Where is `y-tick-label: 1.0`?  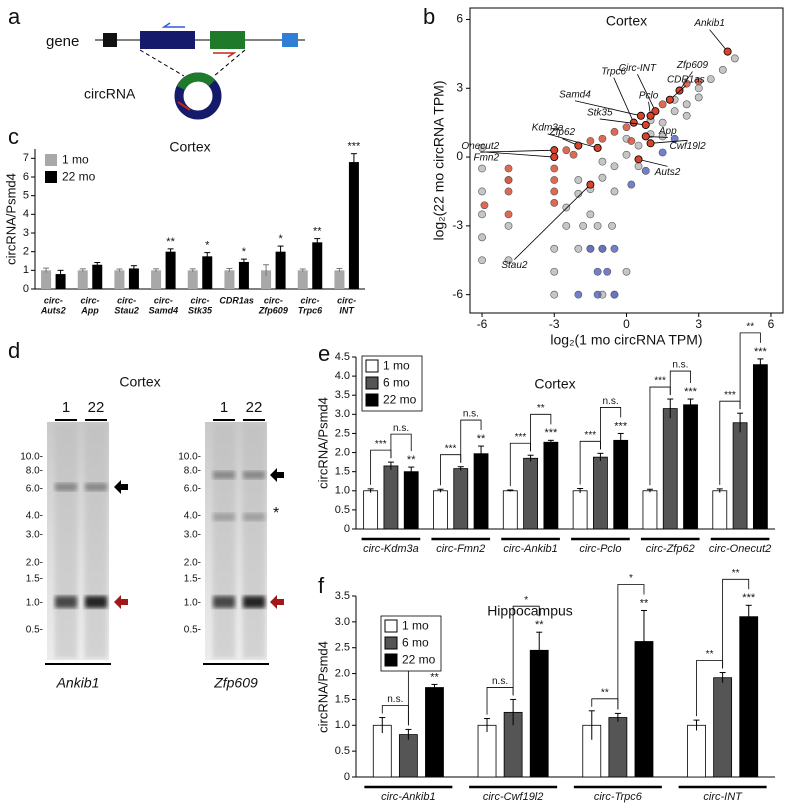
y-tick-label: 1.0 is located at coordinates (342, 725).